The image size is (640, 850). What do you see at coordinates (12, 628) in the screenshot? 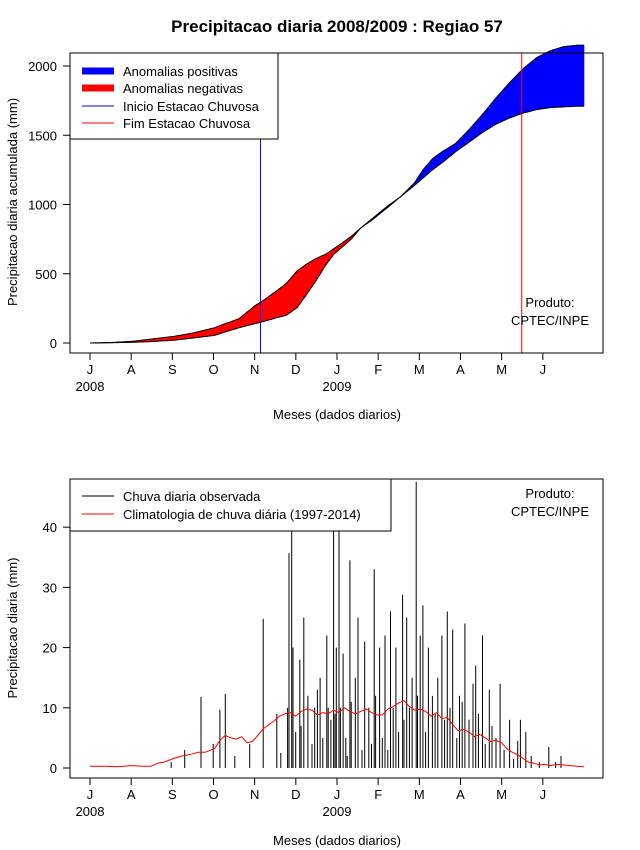
I see `bottom-y-axis-label: Precipitacao diaria (mm)` at bounding box center [12, 628].